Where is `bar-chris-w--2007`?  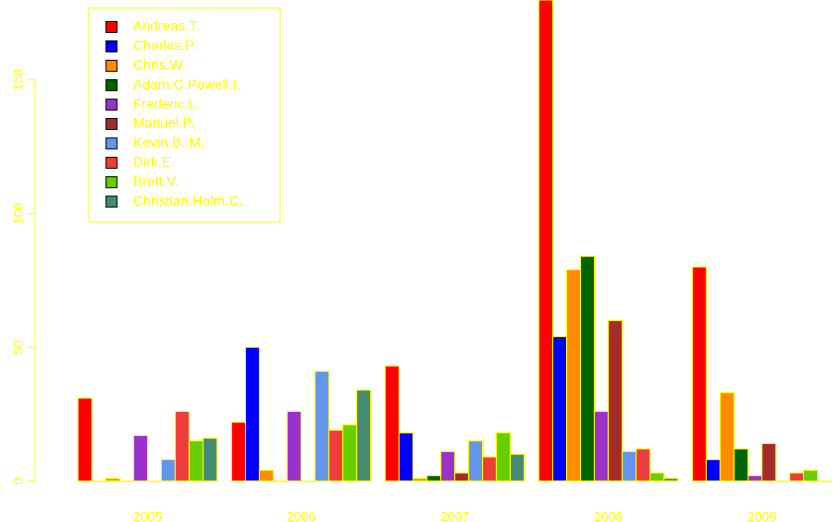
bar-chris-w--2007 is located at coordinates (420, 479).